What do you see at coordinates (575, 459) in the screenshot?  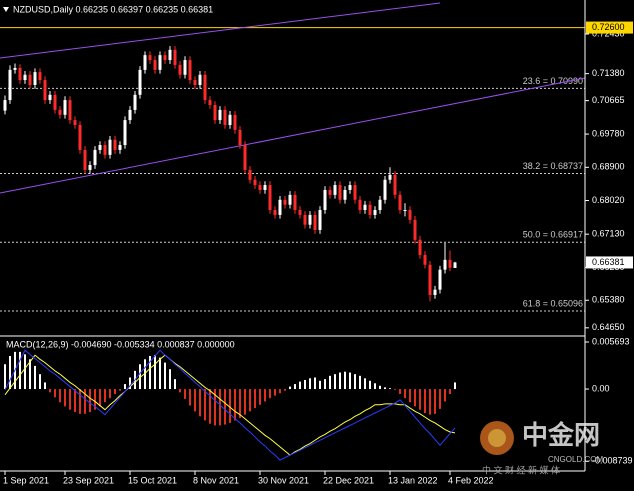 I see `watermark-site: CNGOLD.COM` at bounding box center [575, 459].